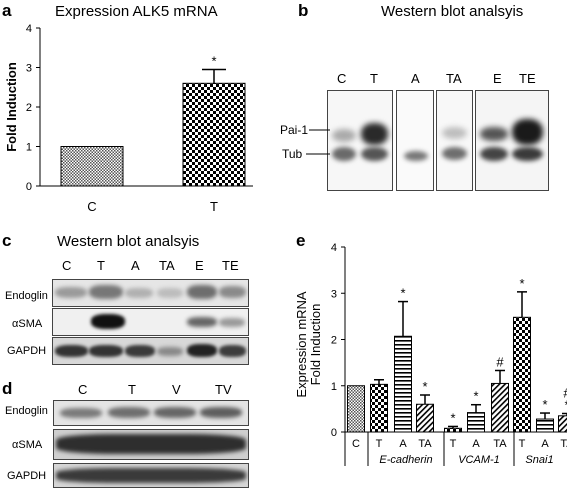 This screenshot has width=567, height=488. I want to click on panel-d-letter: d, so click(7, 388).